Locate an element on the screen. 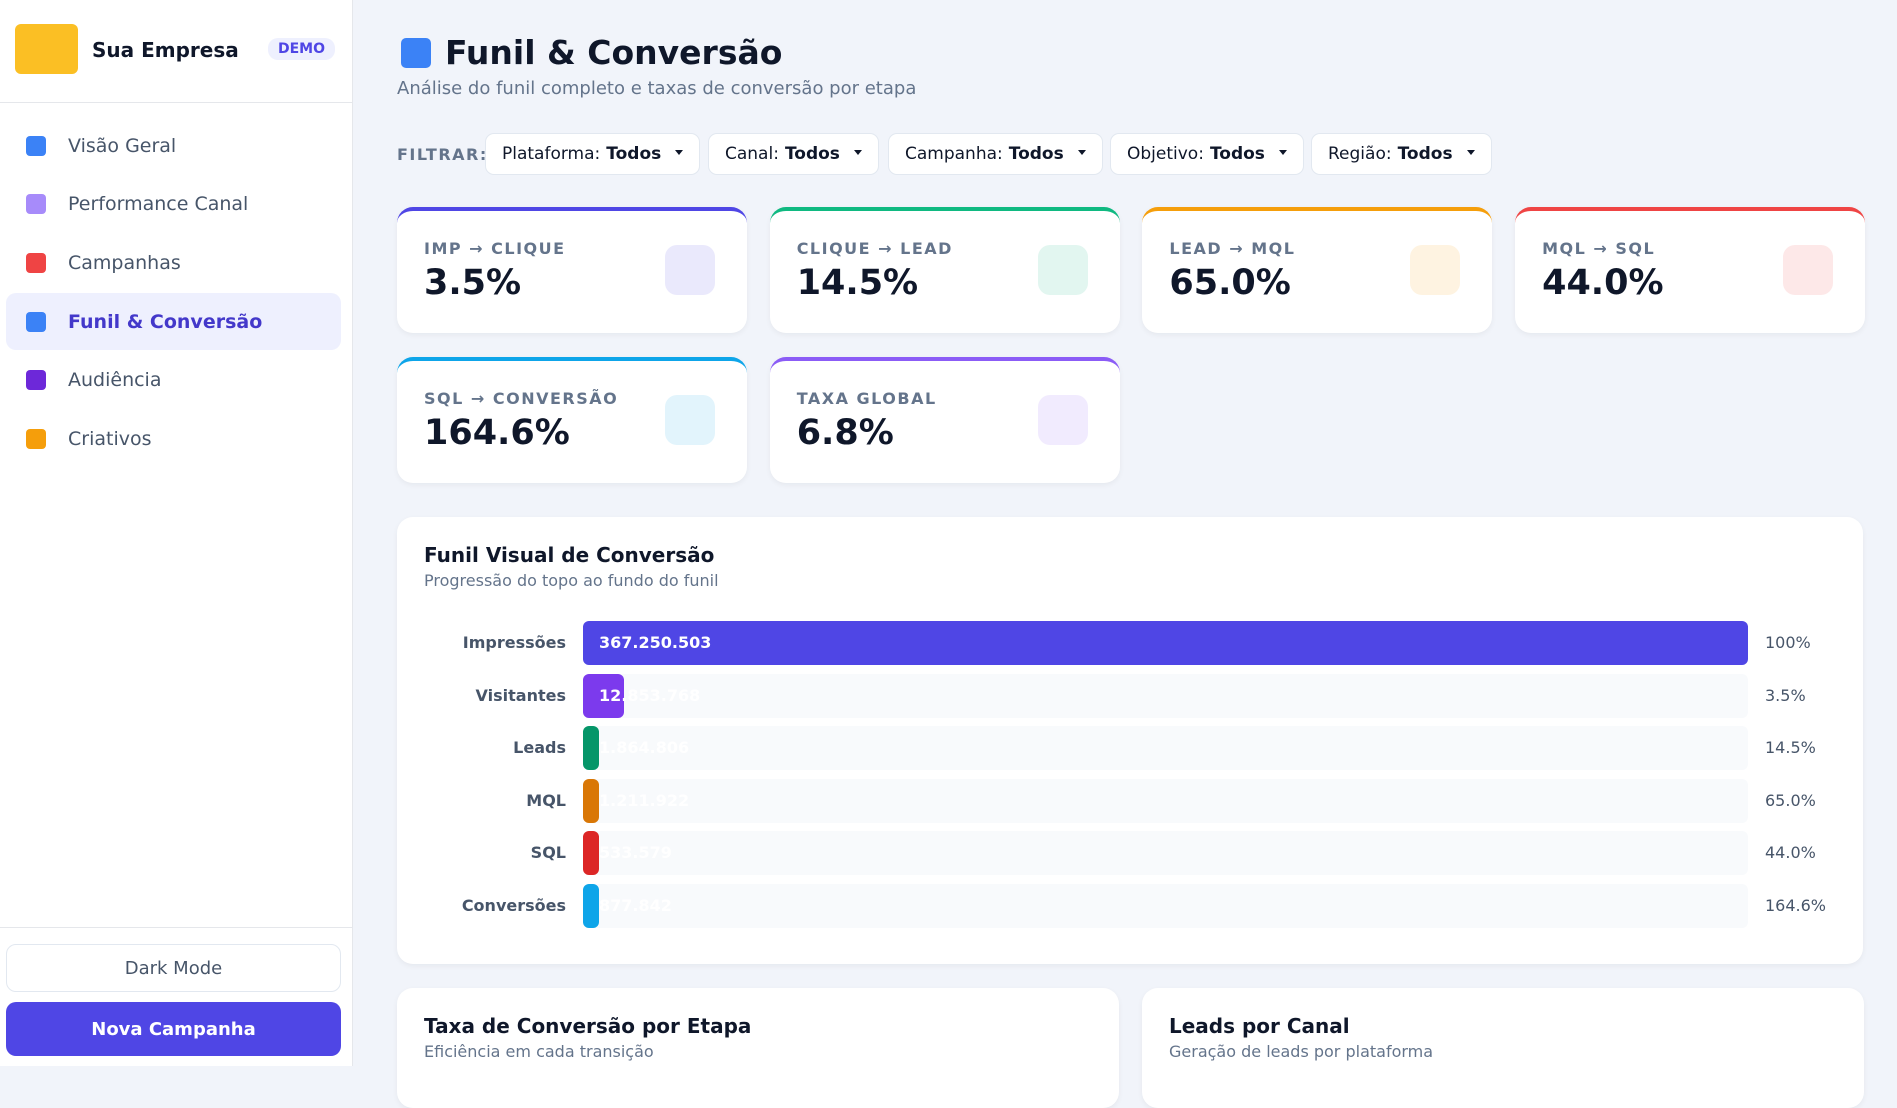  brand: Sua Empresa is located at coordinates (165, 50).